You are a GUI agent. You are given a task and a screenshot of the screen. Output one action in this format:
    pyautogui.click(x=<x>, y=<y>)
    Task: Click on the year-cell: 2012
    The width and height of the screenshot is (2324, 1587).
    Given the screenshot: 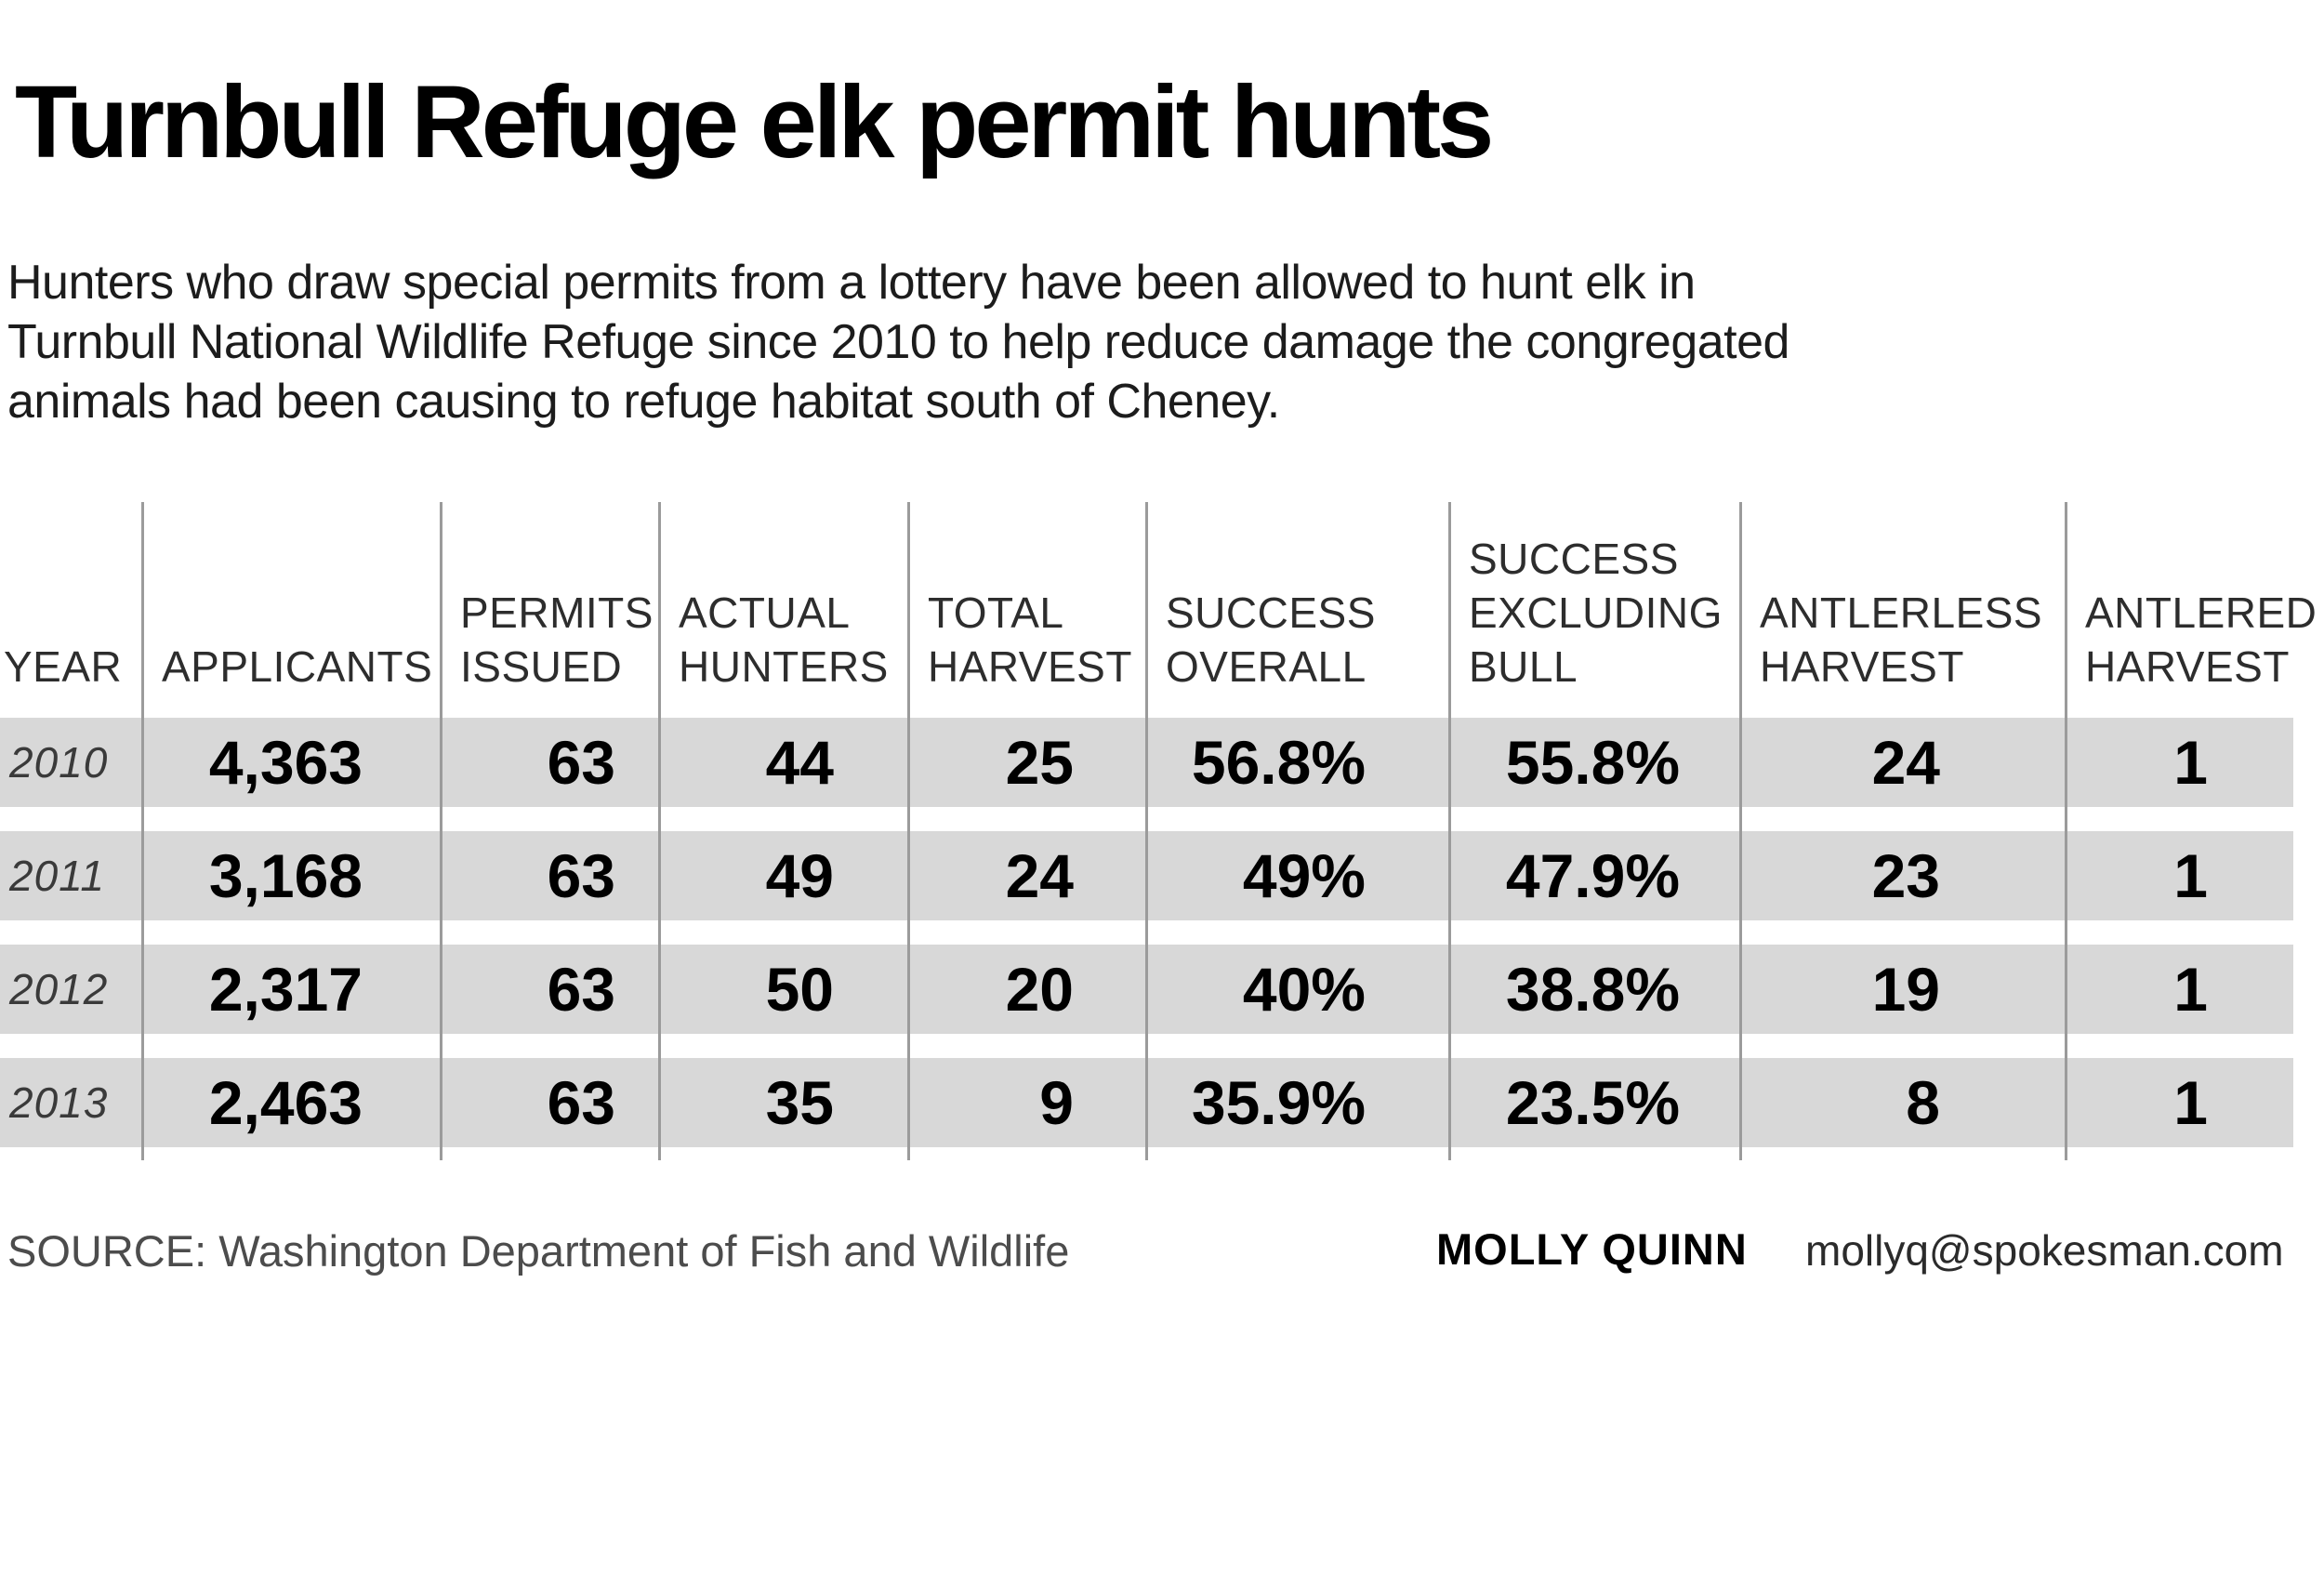 What is the action you would take?
    pyautogui.click(x=59, y=989)
    